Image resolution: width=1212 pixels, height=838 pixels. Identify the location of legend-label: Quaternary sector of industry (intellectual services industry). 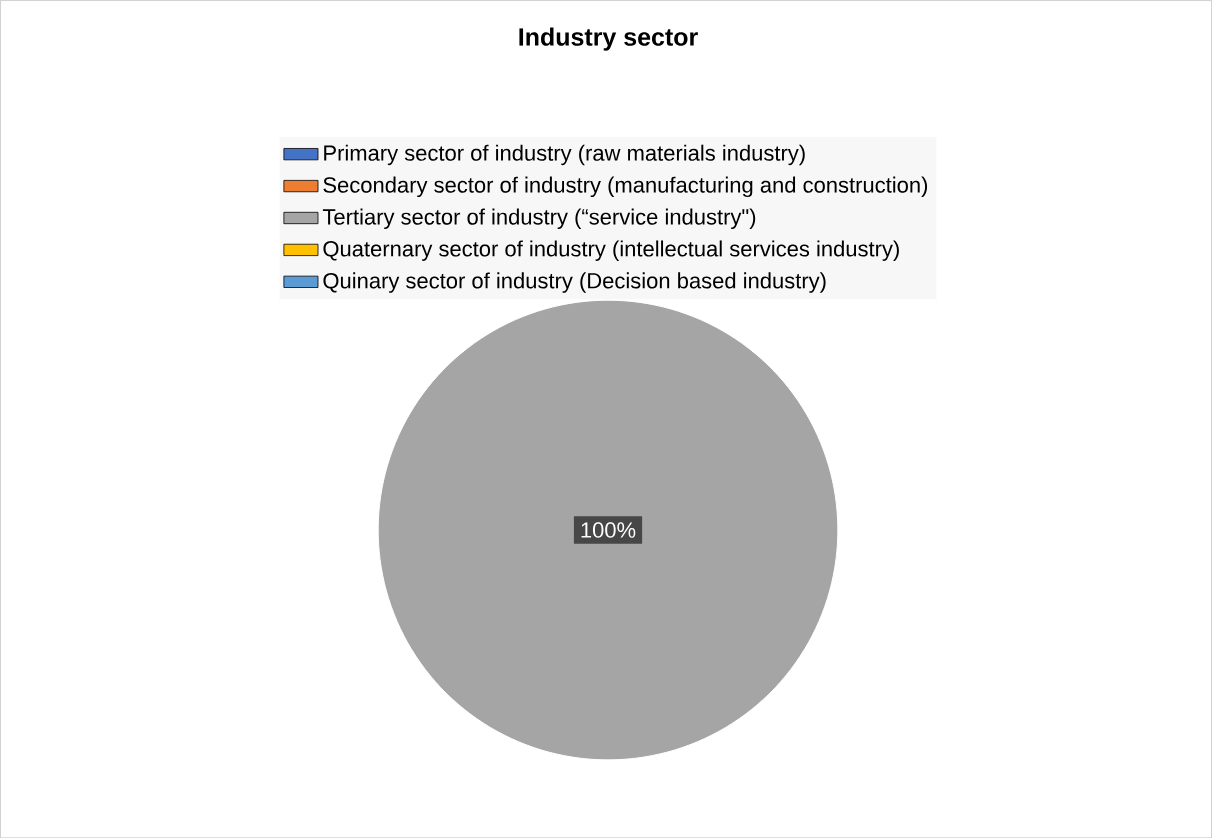
(611, 250).